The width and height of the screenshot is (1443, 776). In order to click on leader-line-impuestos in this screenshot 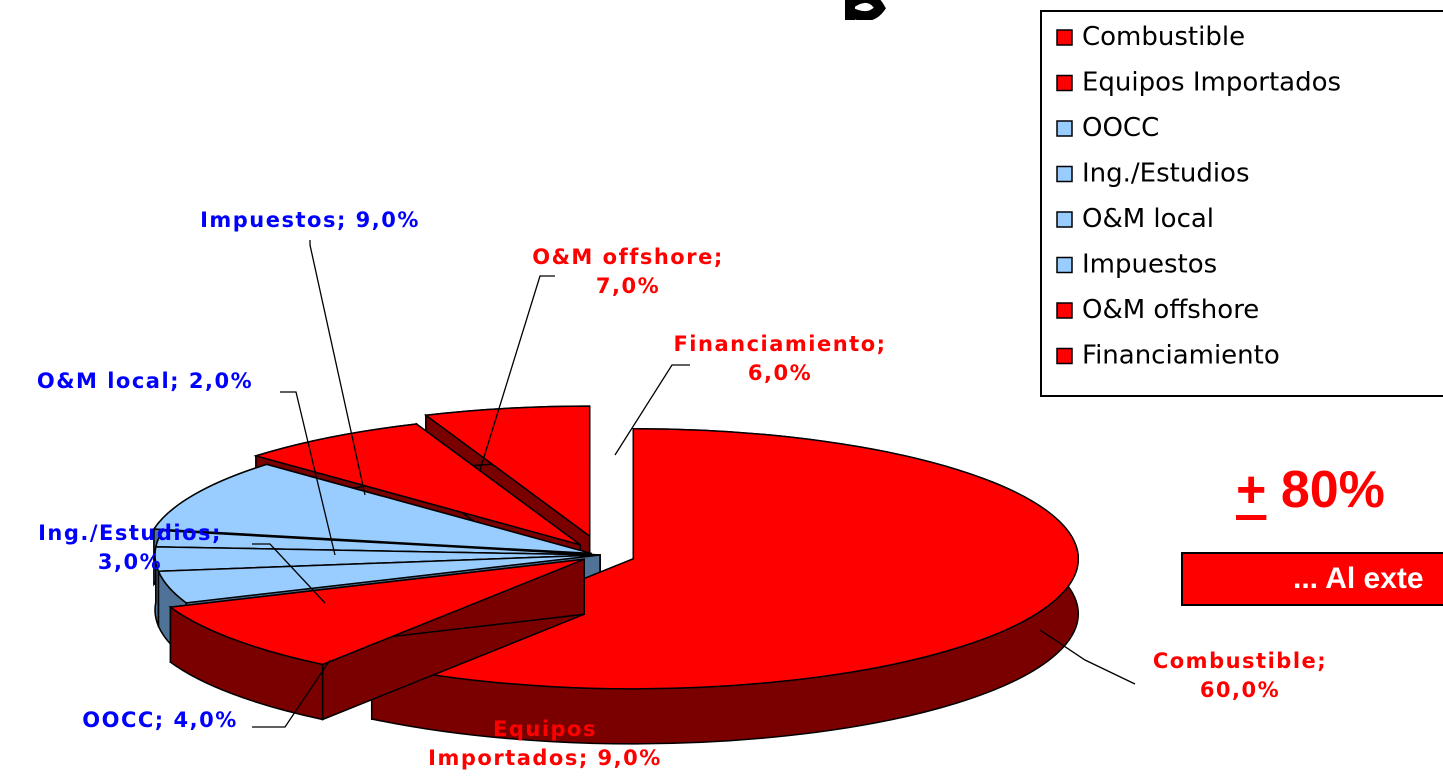, I will do `click(337, 368)`.